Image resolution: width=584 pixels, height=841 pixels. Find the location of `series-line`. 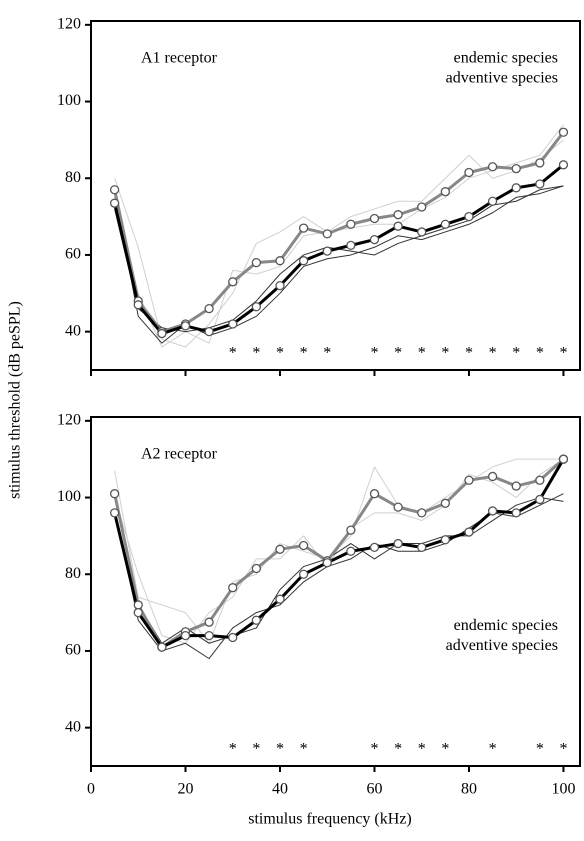

series-line is located at coordinates (339, 259).